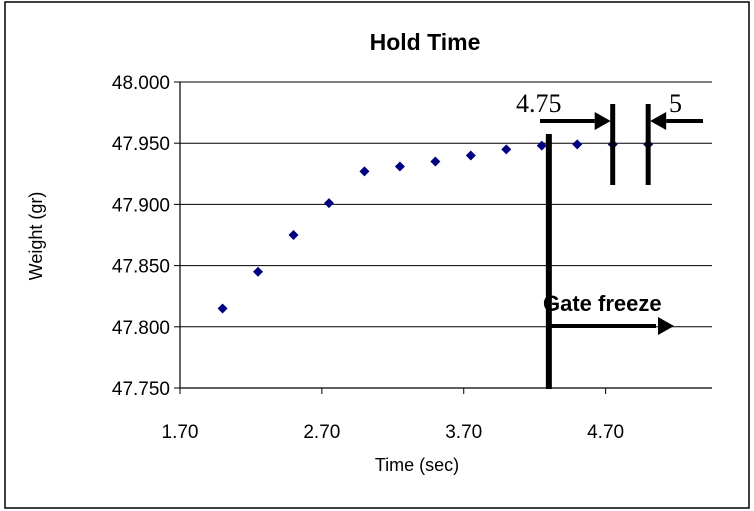  What do you see at coordinates (141, 205) in the screenshot?
I see `y-tick-label: 47.900` at bounding box center [141, 205].